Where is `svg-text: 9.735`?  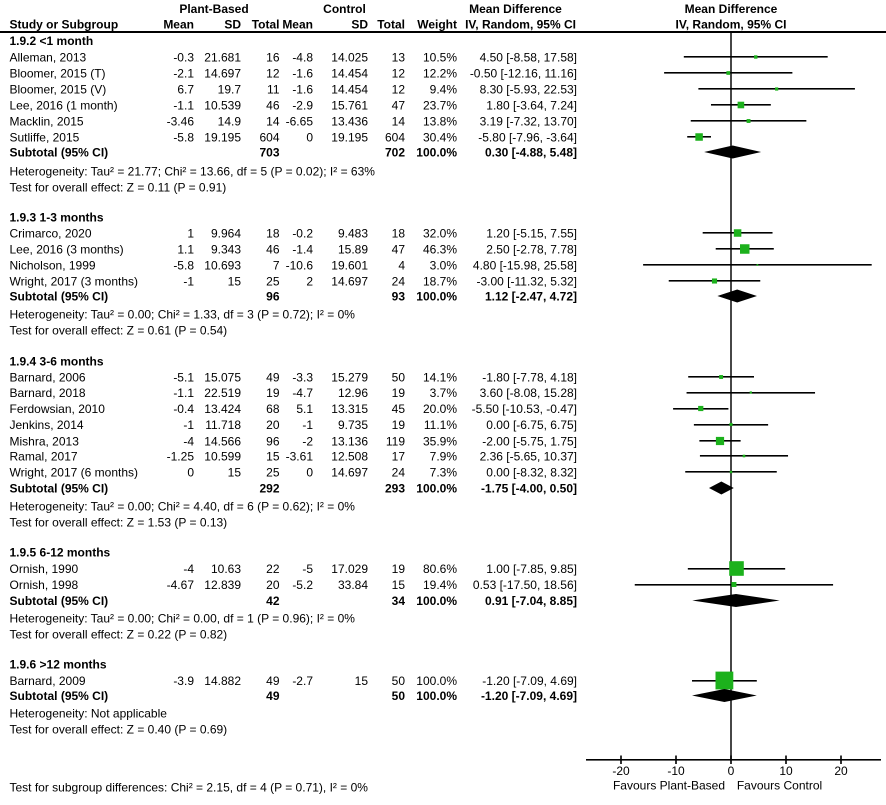 svg-text: 9.735 is located at coordinates (353, 425).